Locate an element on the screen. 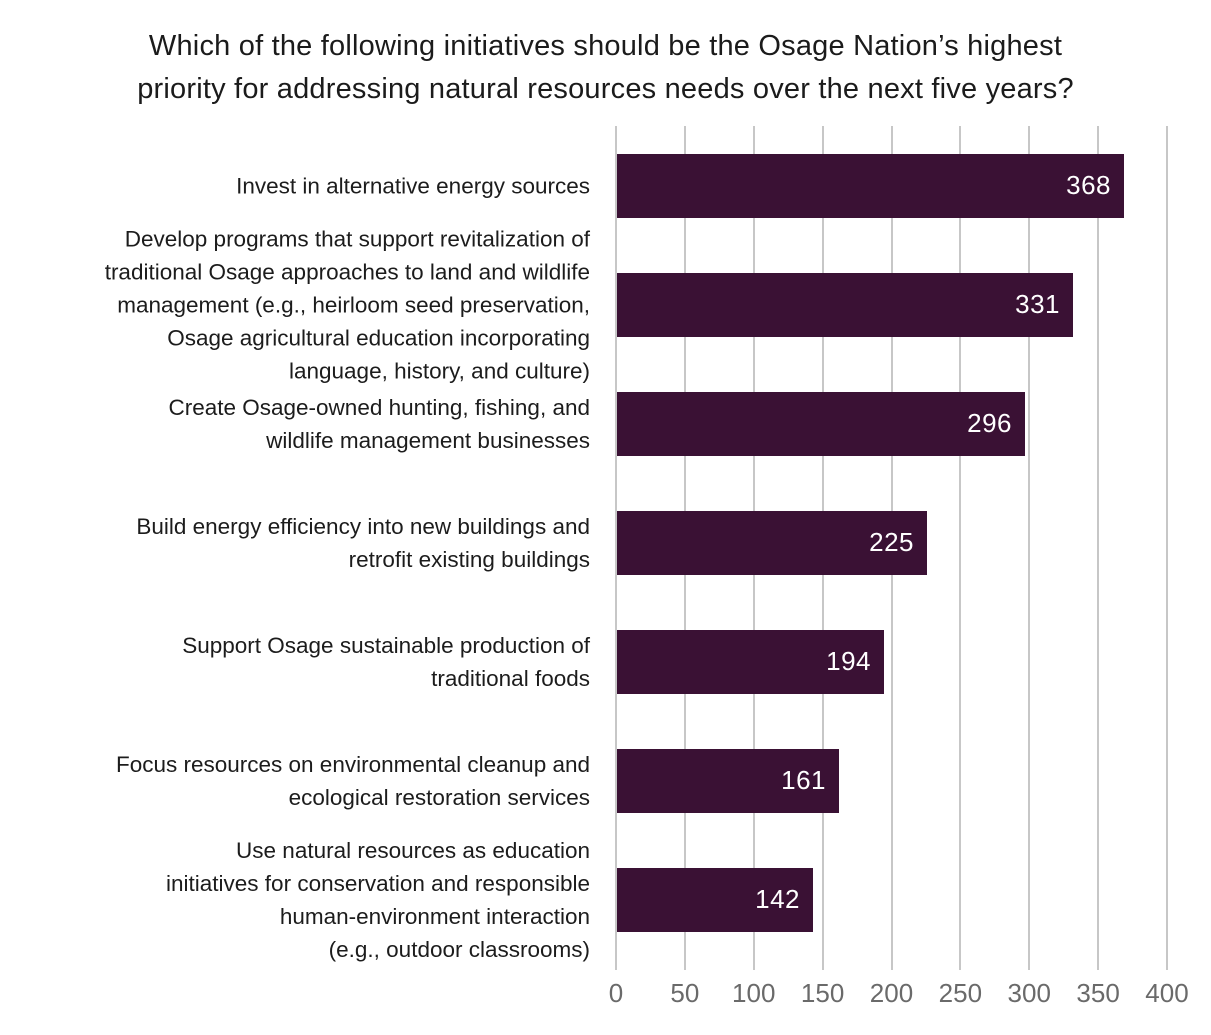 This screenshot has width=1211, height=1035. x-tick-label: 350 is located at coordinates (1098, 993).